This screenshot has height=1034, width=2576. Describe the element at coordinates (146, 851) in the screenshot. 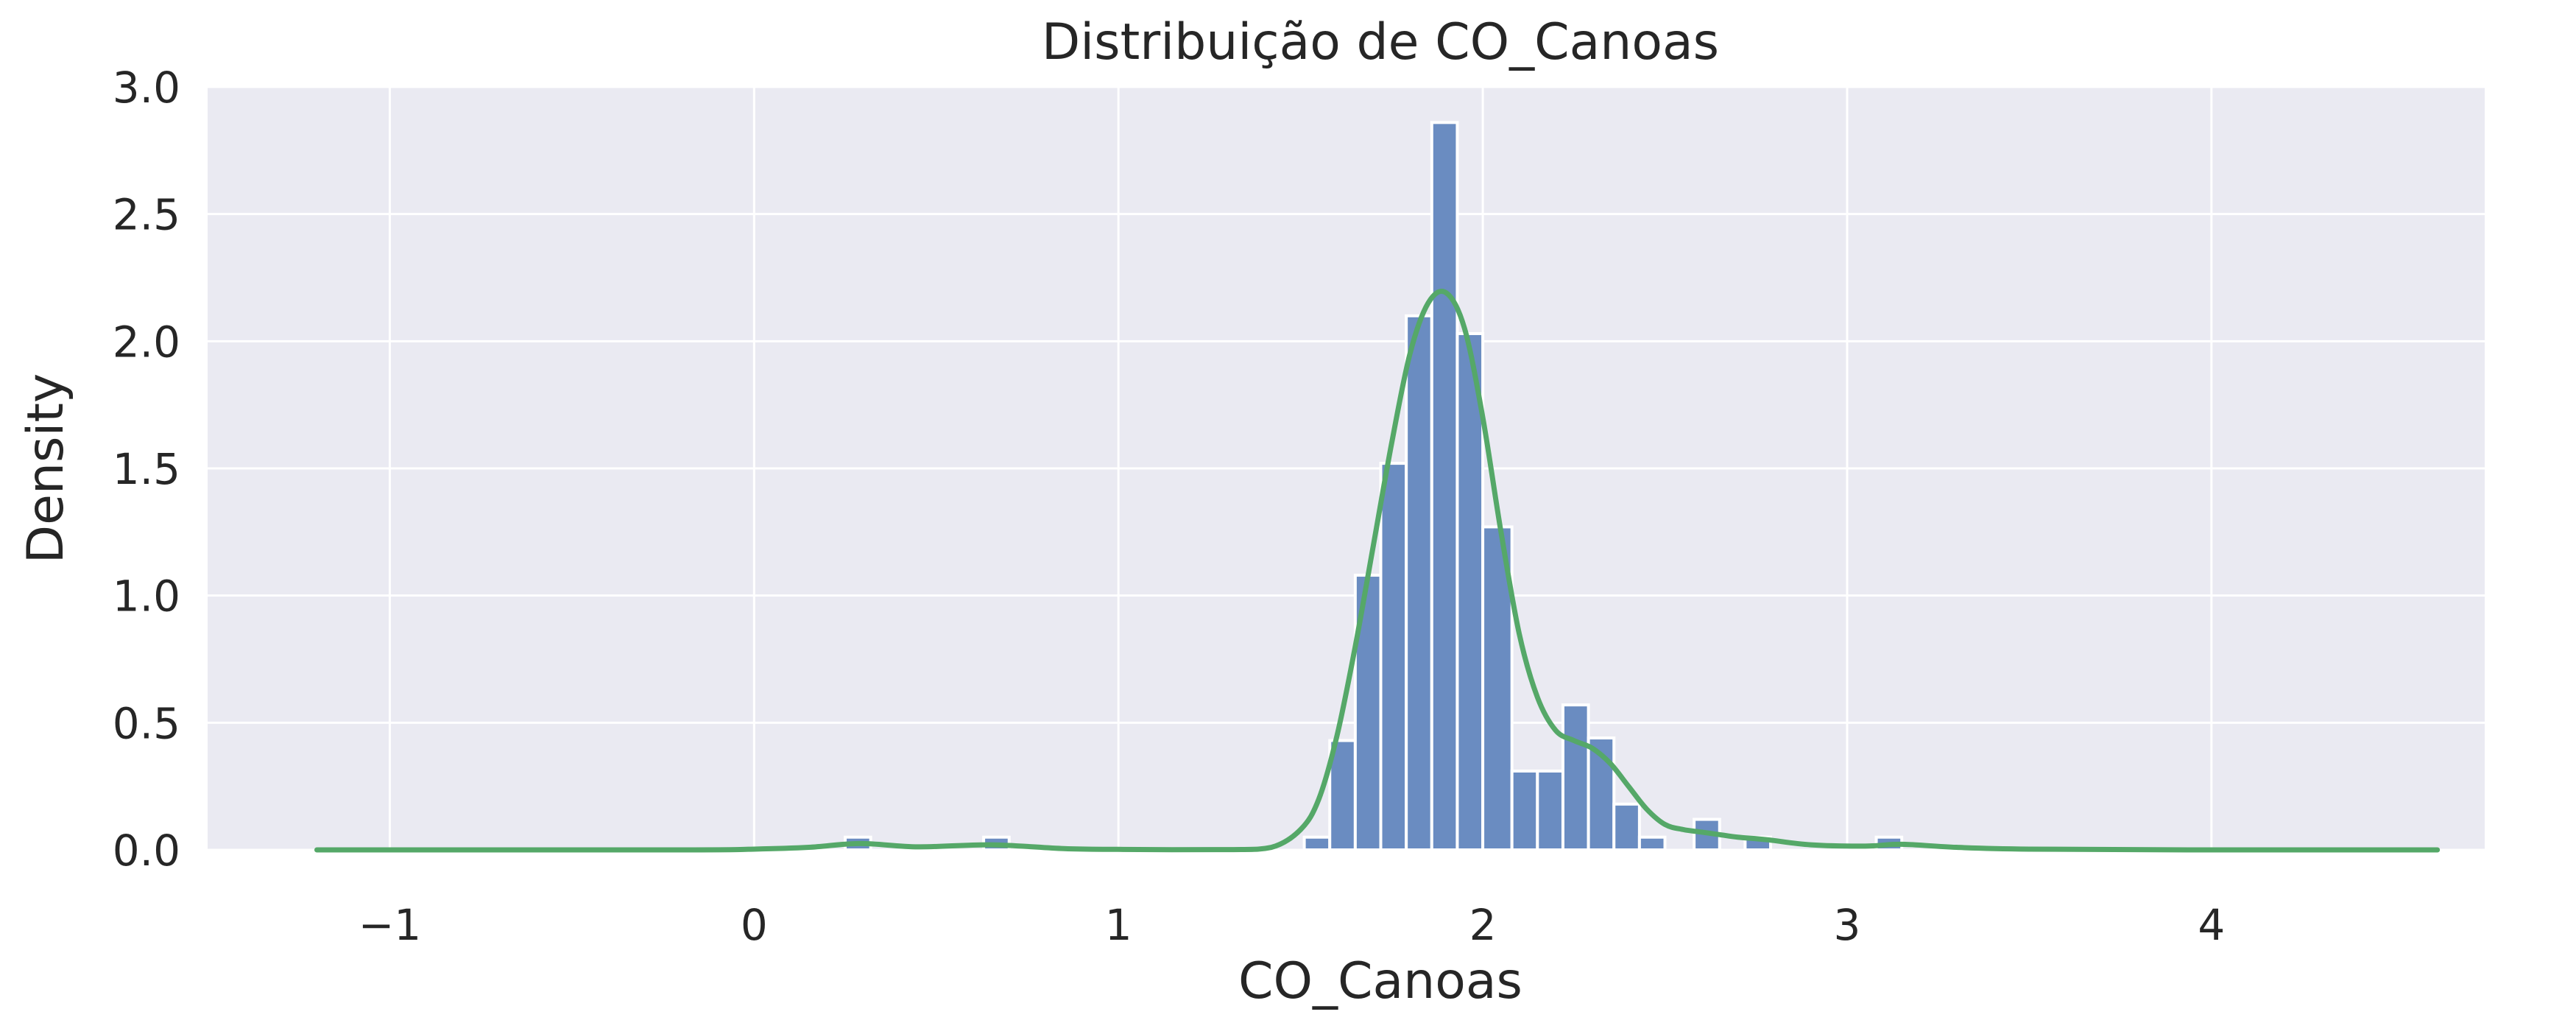

I see `y-tick-label: 0.0` at that location.